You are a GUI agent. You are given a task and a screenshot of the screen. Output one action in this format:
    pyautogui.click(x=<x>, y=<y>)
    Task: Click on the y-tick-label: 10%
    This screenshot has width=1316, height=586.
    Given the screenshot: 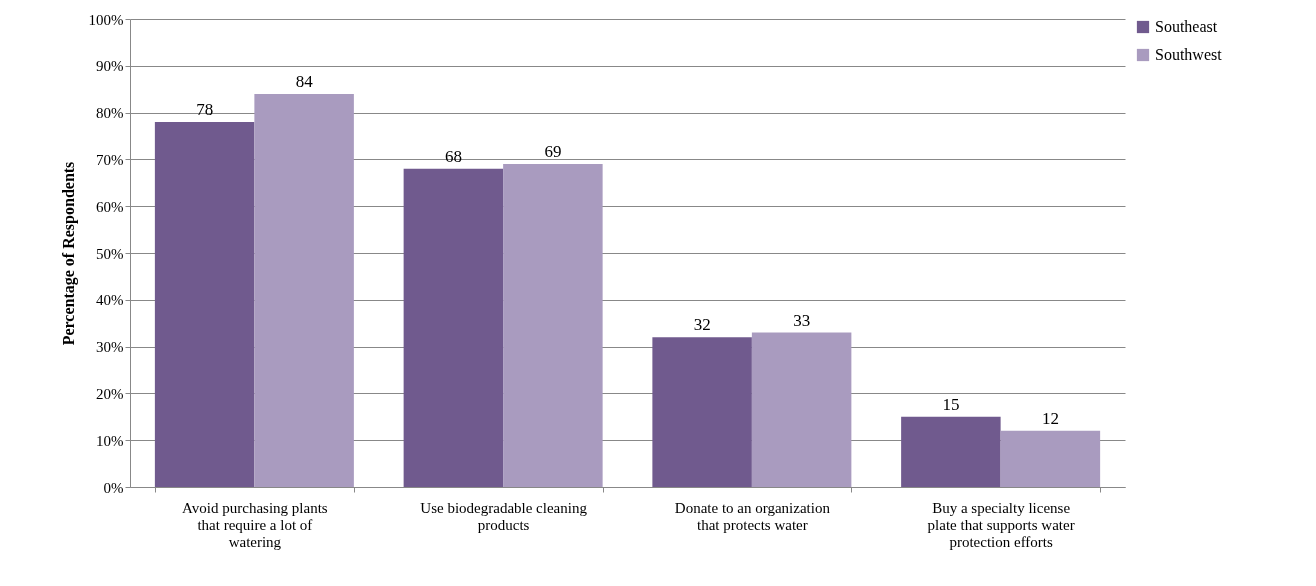 What is the action you would take?
    pyautogui.click(x=110, y=440)
    